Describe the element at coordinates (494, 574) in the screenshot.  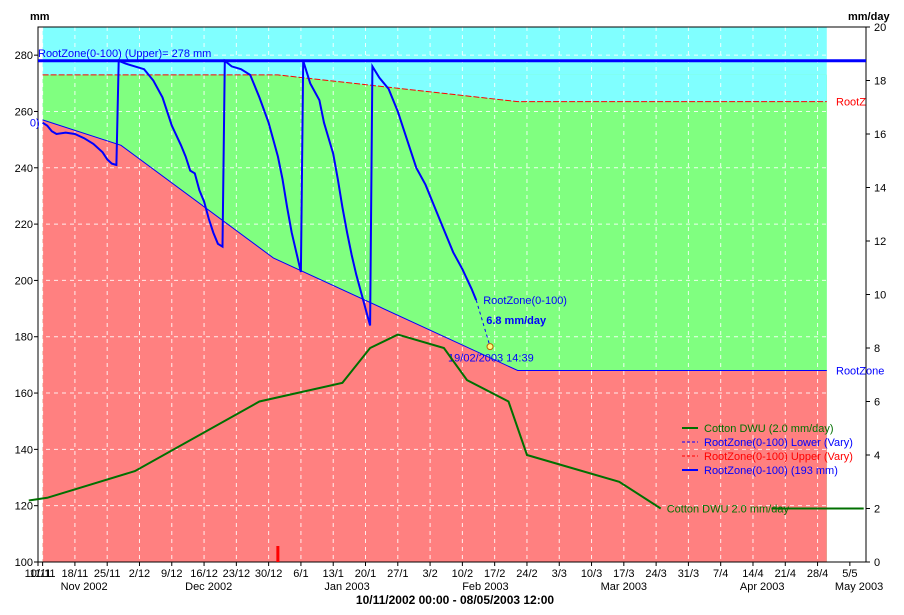
I see `x-tick-label: 17/2` at that location.